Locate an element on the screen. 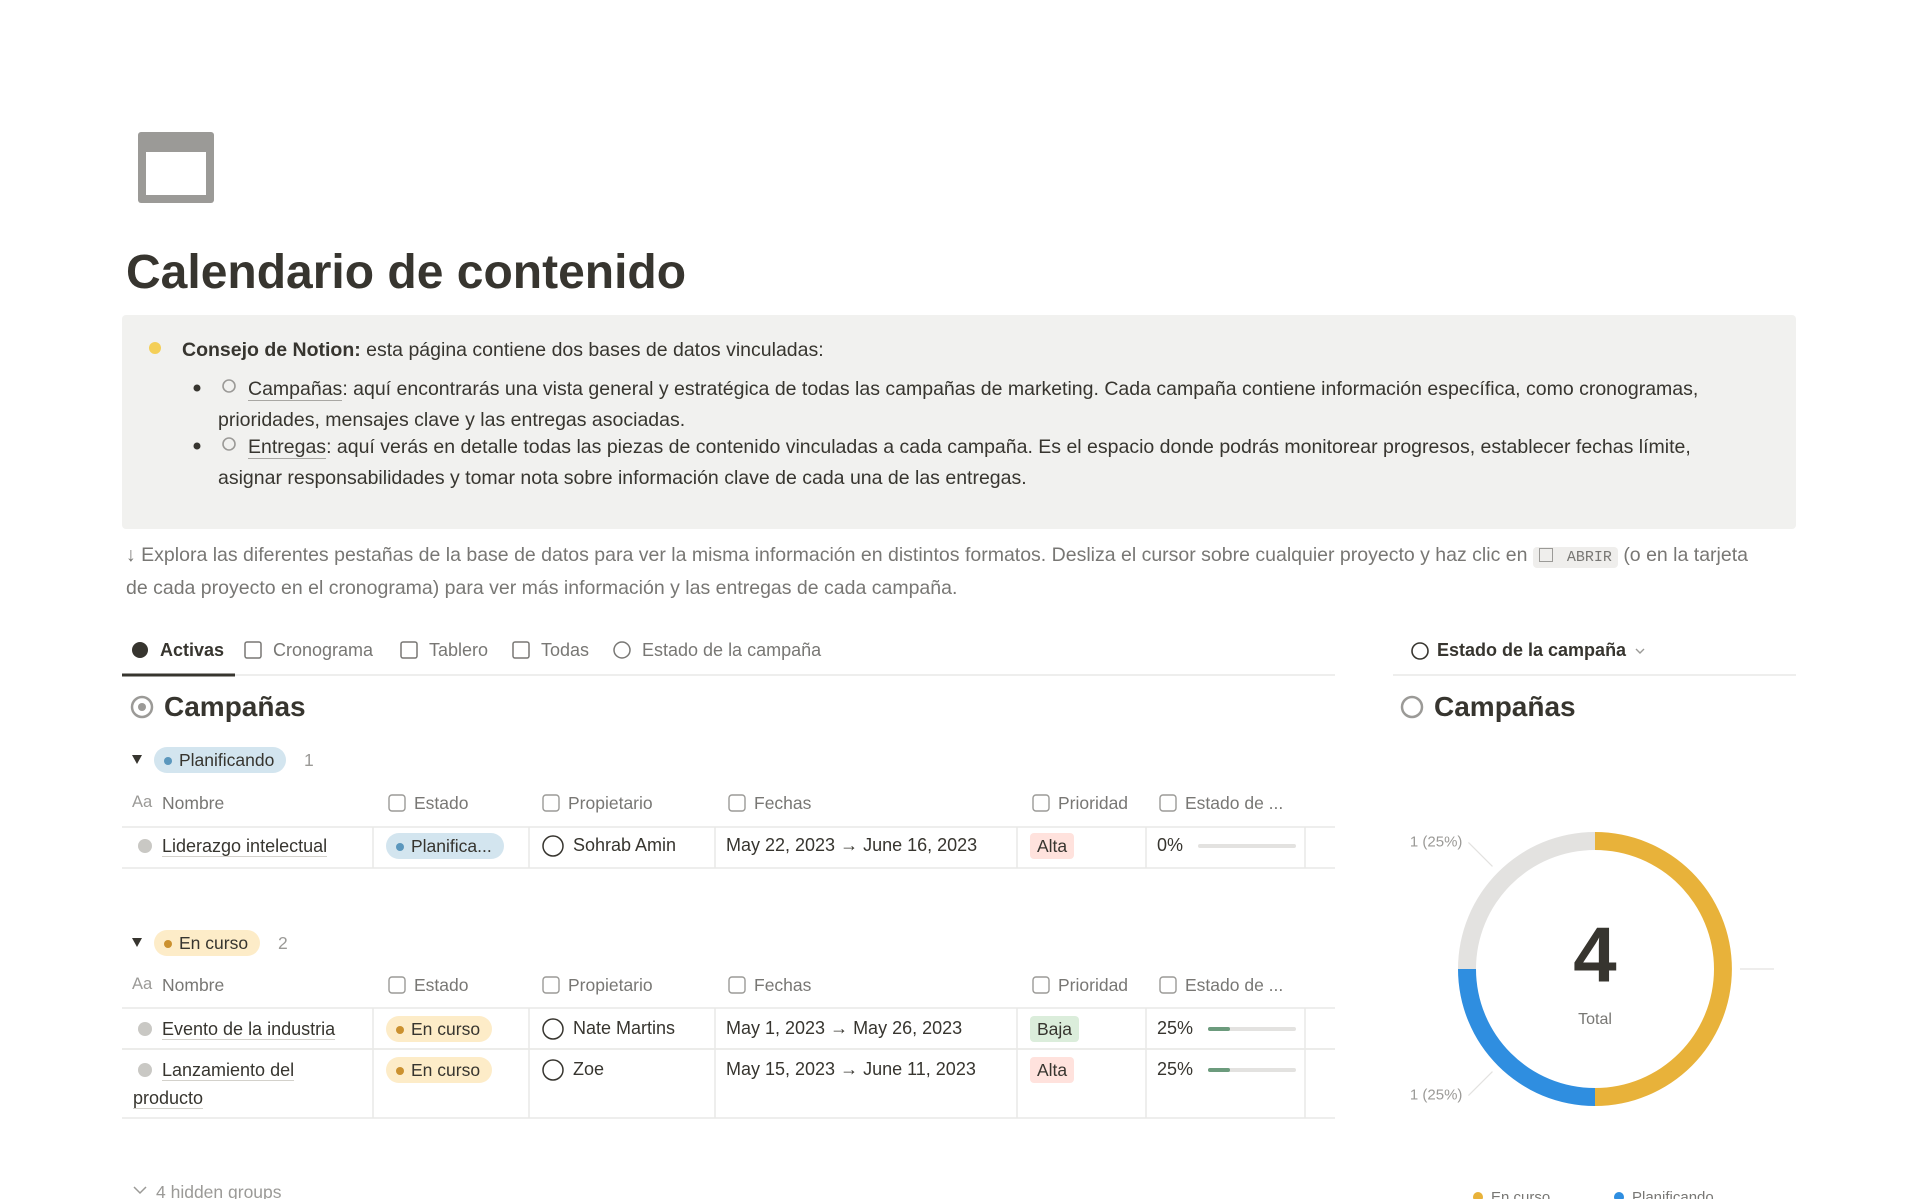 This screenshot has width=1920, height=1199. bullet is located at coordinates (197, 446).